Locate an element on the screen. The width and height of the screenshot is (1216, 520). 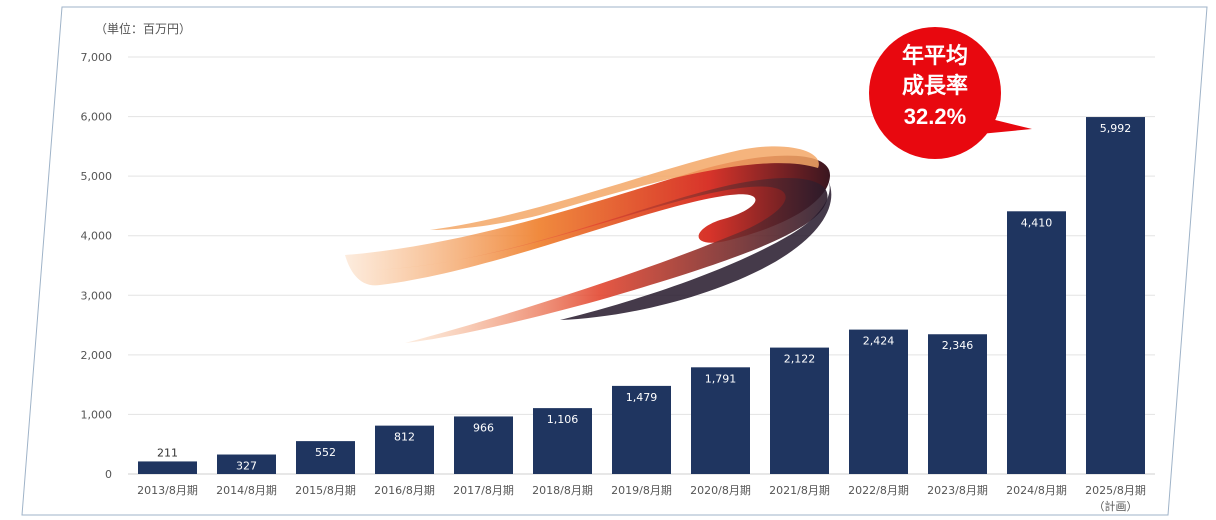
data-label: 552 is located at coordinates (325, 452).